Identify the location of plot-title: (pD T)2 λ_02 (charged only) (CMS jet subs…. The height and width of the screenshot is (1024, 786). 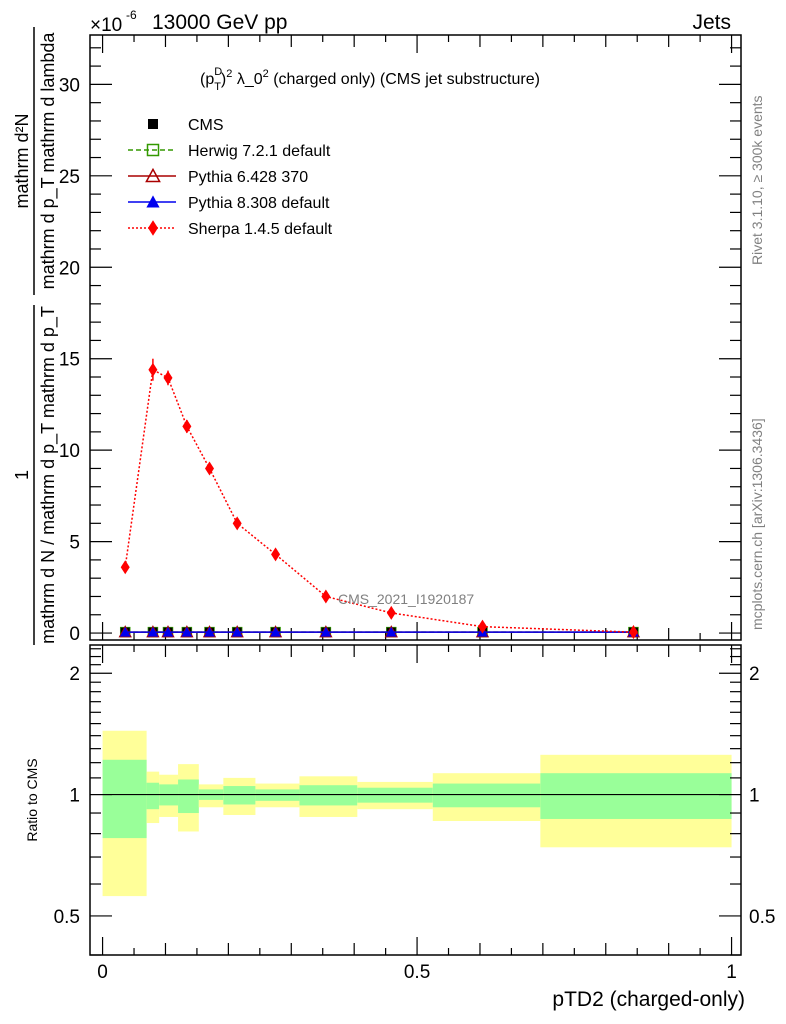
(370, 79).